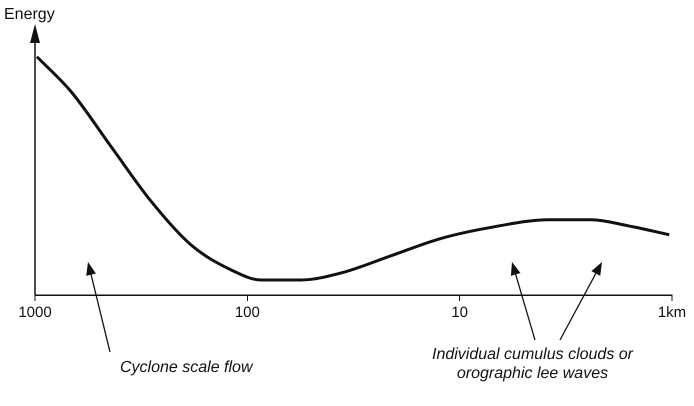 Image resolution: width=694 pixels, height=406 pixels. What do you see at coordinates (35, 313) in the screenshot?
I see `x-tick-label: 1000` at bounding box center [35, 313].